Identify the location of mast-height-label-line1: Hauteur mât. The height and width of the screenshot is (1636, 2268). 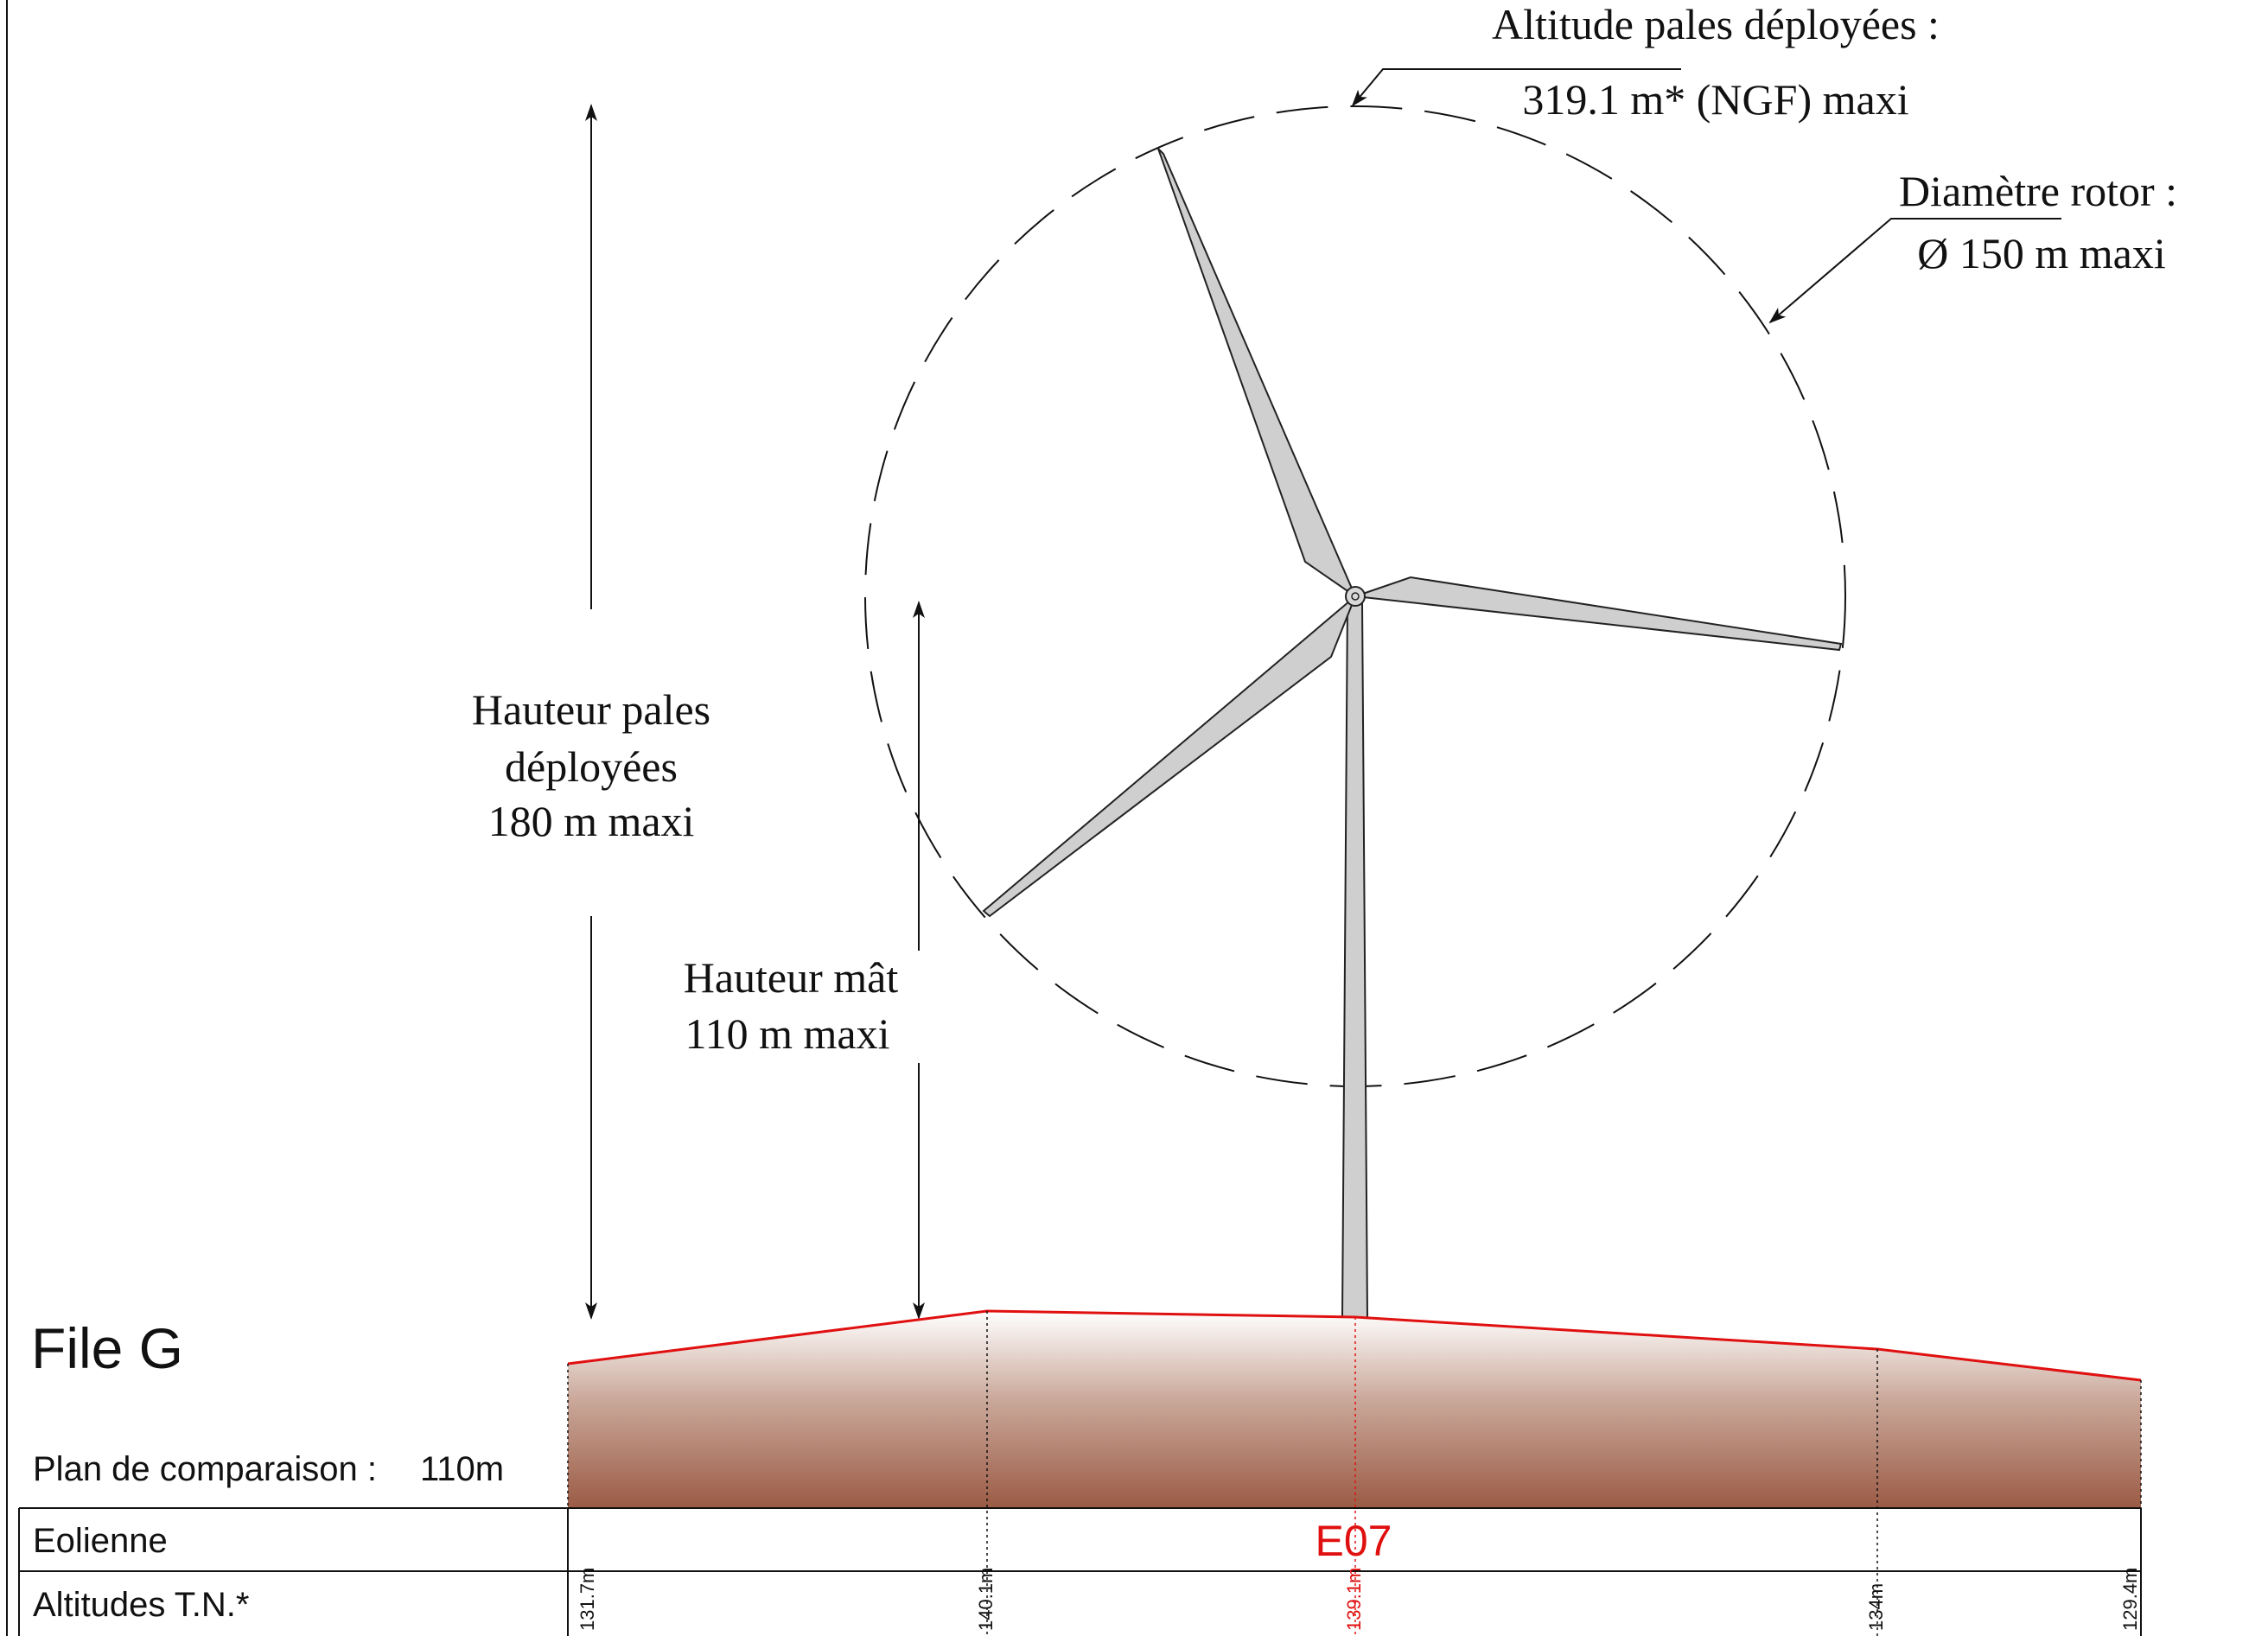
(791, 977).